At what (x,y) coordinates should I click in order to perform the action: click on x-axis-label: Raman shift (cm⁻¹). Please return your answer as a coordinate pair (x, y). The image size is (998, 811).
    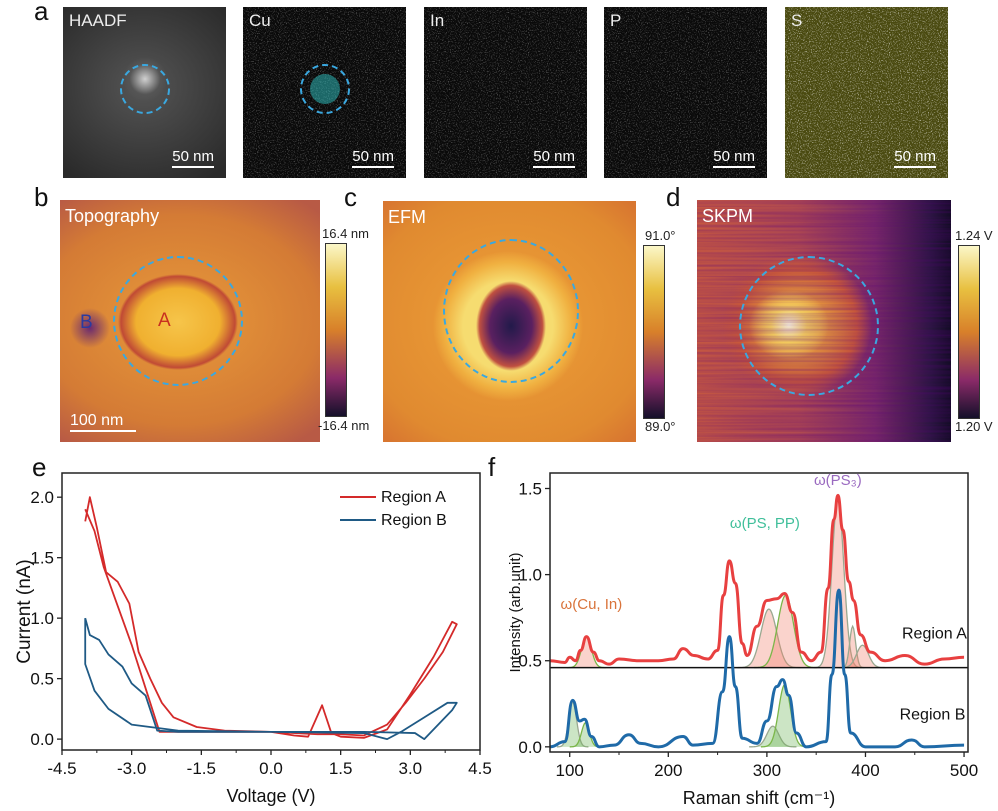
    Looking at the image, I should click on (759, 798).